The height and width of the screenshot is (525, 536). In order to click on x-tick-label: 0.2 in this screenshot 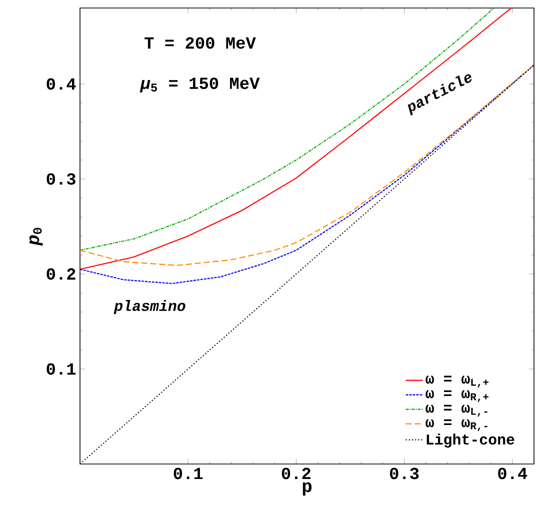, I will do `click(296, 474)`.